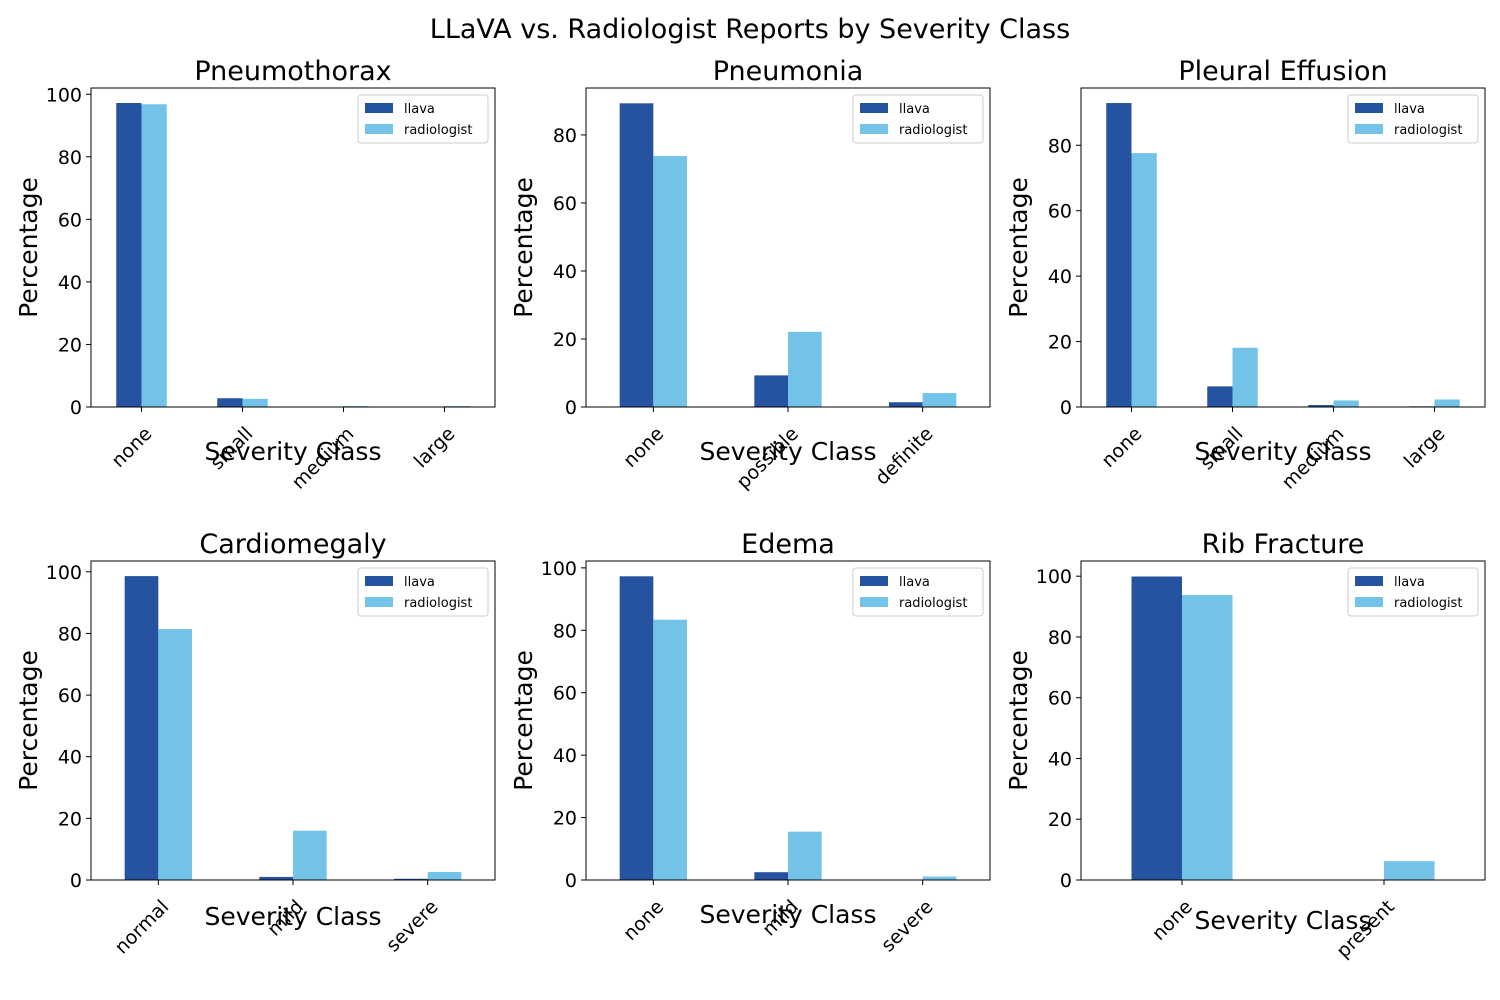 This screenshot has width=1500, height=1000. I want to click on edema-title: Edema, so click(788, 544).